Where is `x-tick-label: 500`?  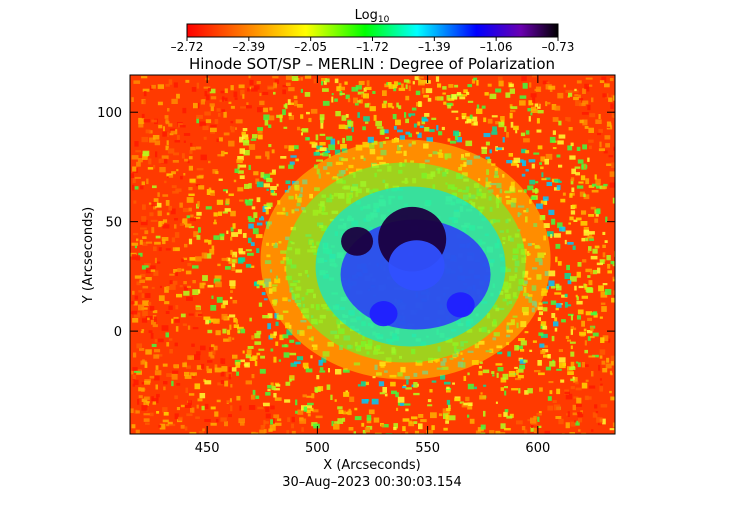 x-tick-label: 500 is located at coordinates (317, 448).